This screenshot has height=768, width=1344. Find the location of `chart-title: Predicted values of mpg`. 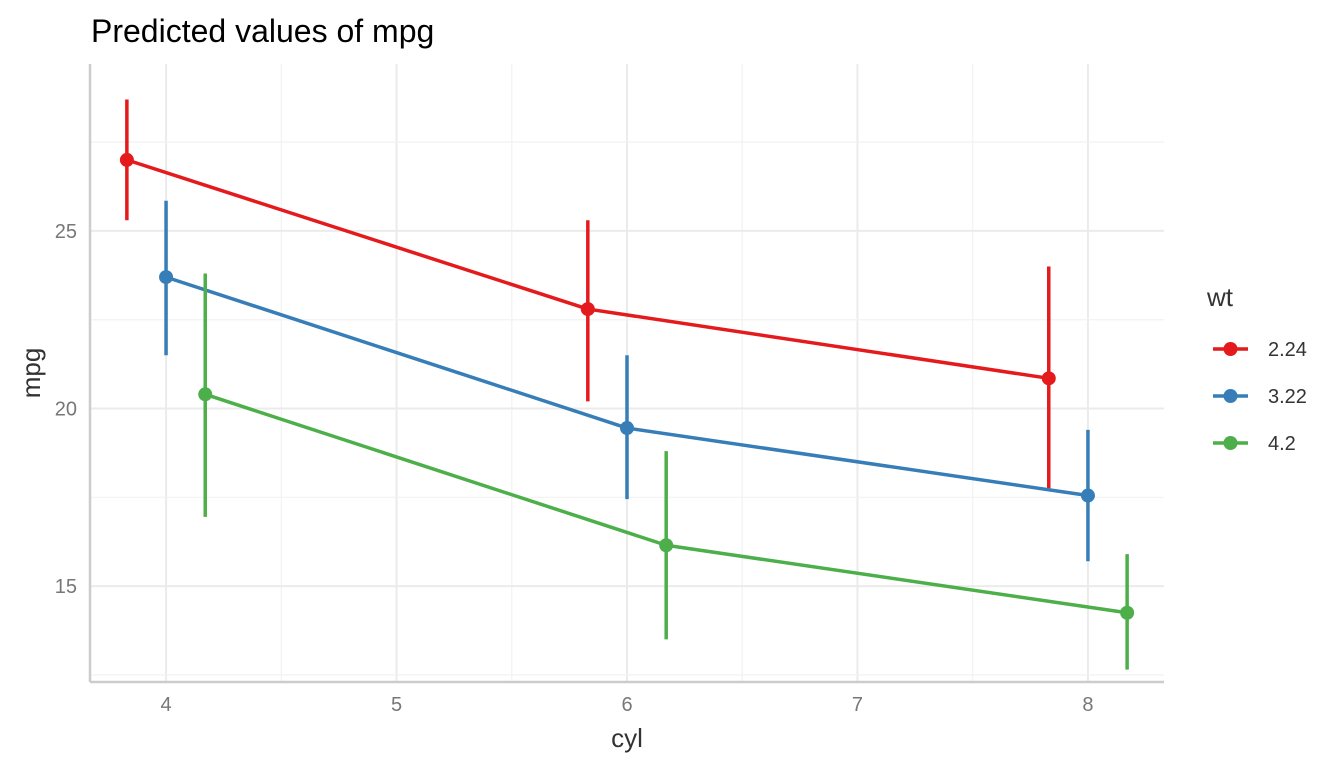

chart-title: Predicted values of mpg is located at coordinates (262, 31).